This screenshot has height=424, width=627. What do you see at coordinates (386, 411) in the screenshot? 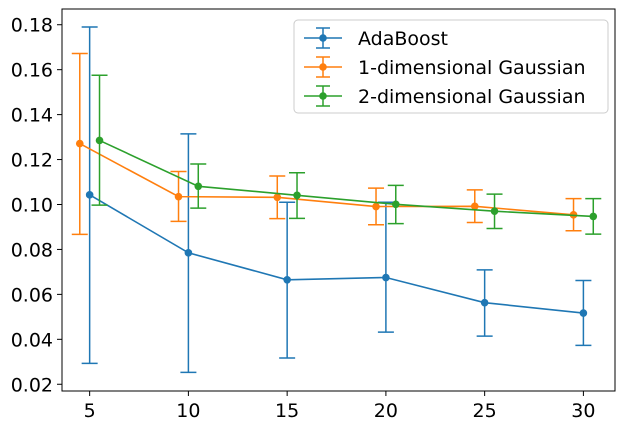
I see `x-tick-label: 20` at bounding box center [386, 411].